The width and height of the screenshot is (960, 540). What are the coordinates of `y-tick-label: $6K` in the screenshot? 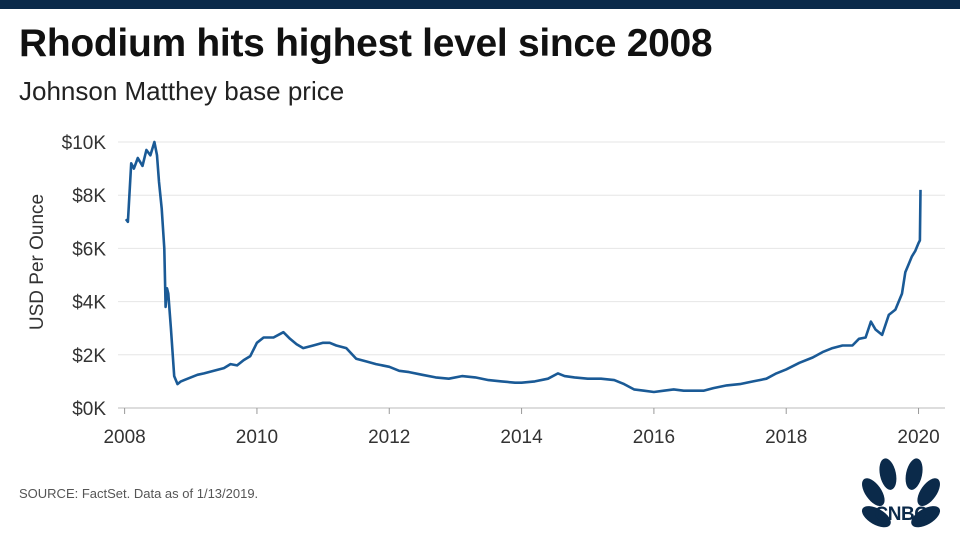 It's located at (89, 249).